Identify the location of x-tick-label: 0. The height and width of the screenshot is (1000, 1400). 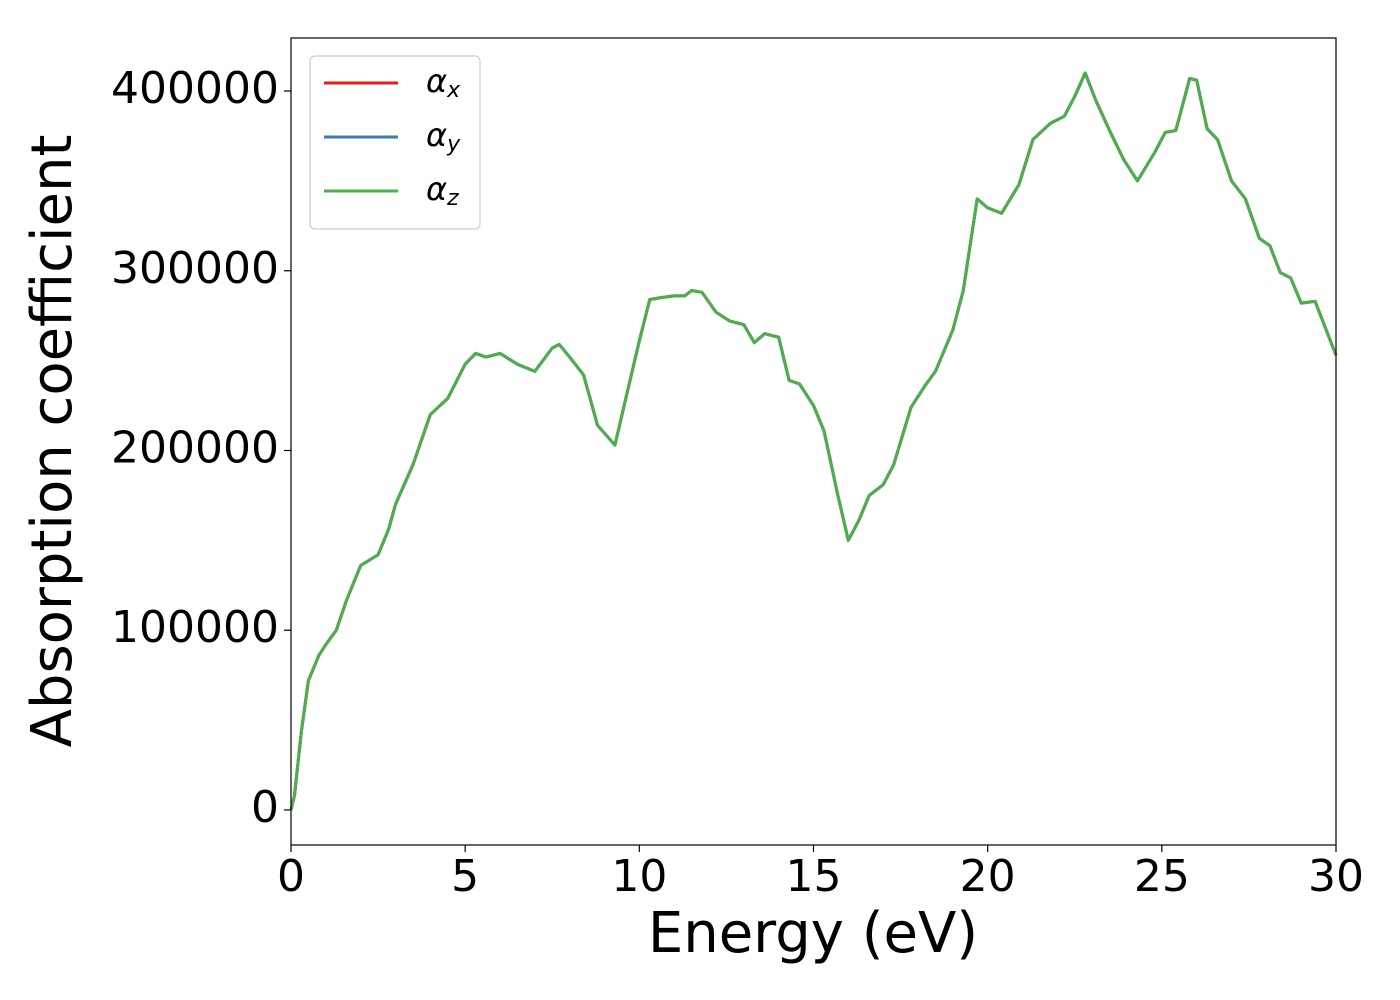
(291, 876).